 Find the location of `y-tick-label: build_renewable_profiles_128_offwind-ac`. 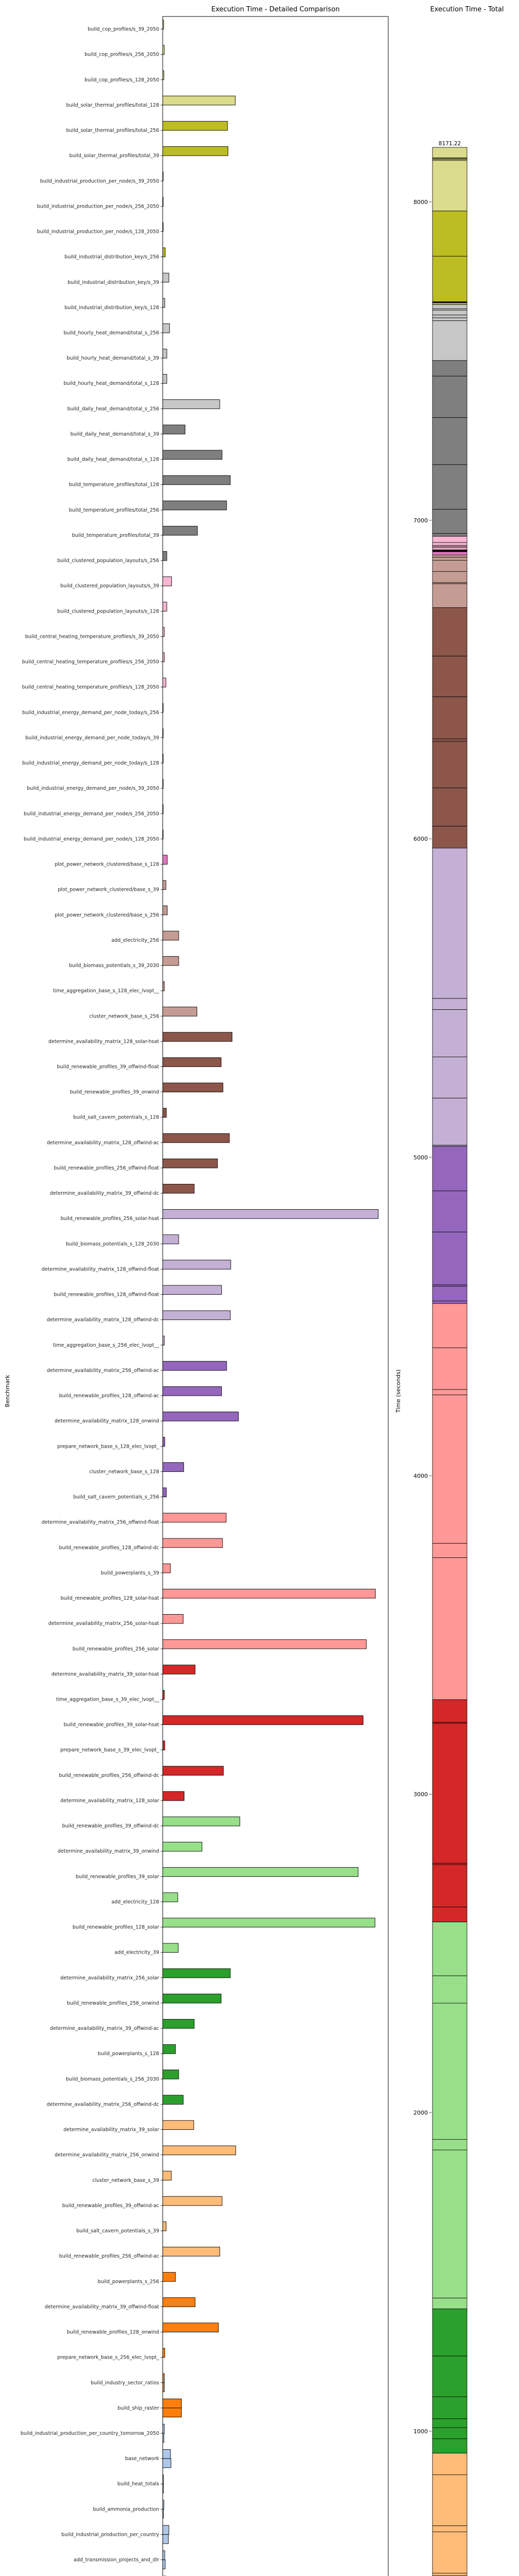

y-tick-label: build_renewable_profiles_128_offwind-ac is located at coordinates (109, 1396).